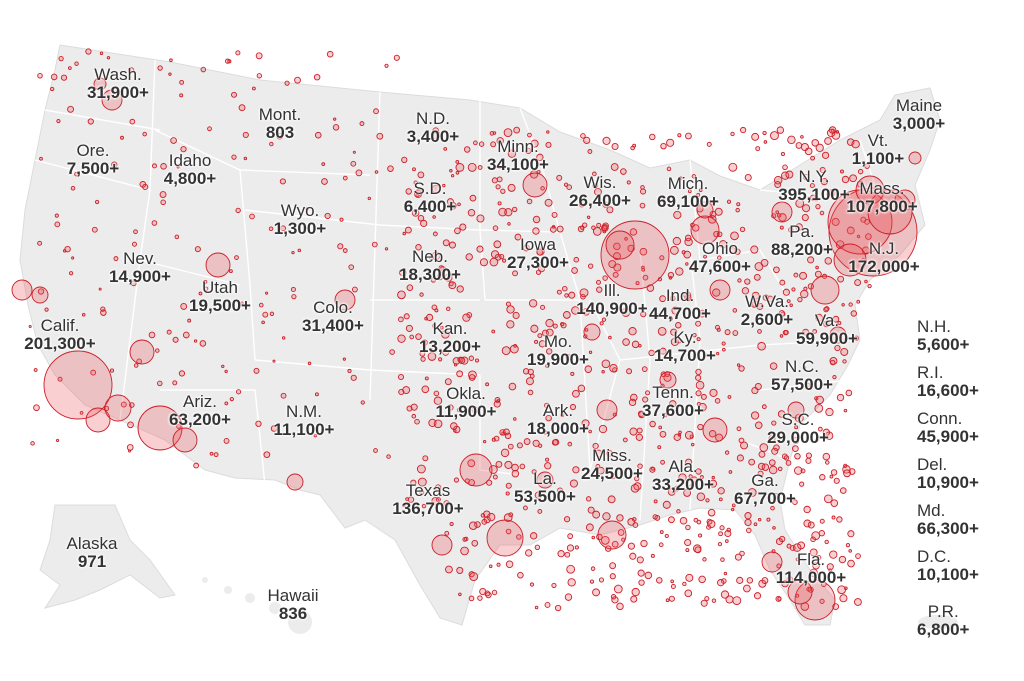  Describe the element at coordinates (93, 160) in the screenshot. I see `state-label-or: Ore. 7,500+` at that location.